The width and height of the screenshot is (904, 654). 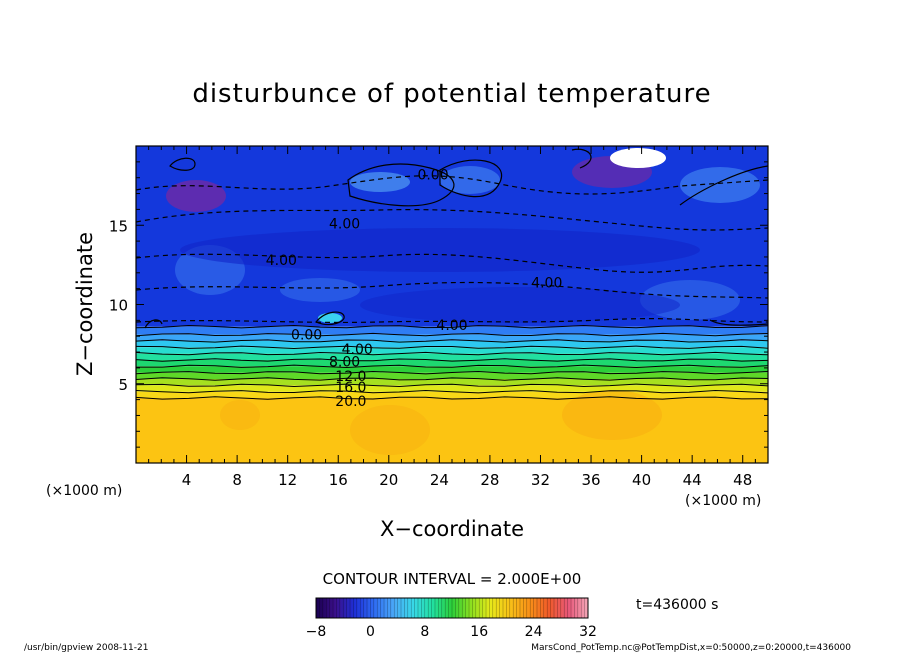 I want to click on x-tick-label: 36, so click(x=590, y=480).